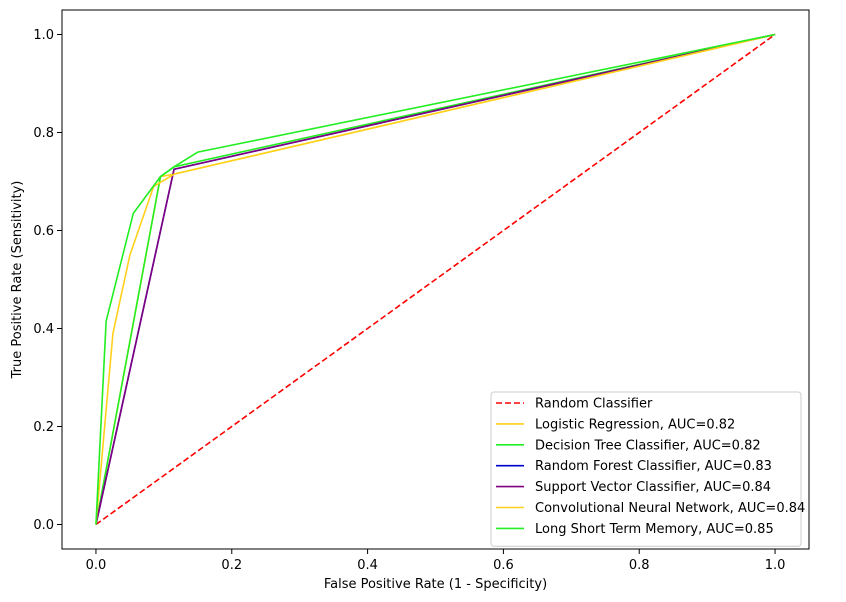 The height and width of the screenshot is (602, 846). What do you see at coordinates (43, 525) in the screenshot?
I see `y-tick-label: 0.0` at bounding box center [43, 525].